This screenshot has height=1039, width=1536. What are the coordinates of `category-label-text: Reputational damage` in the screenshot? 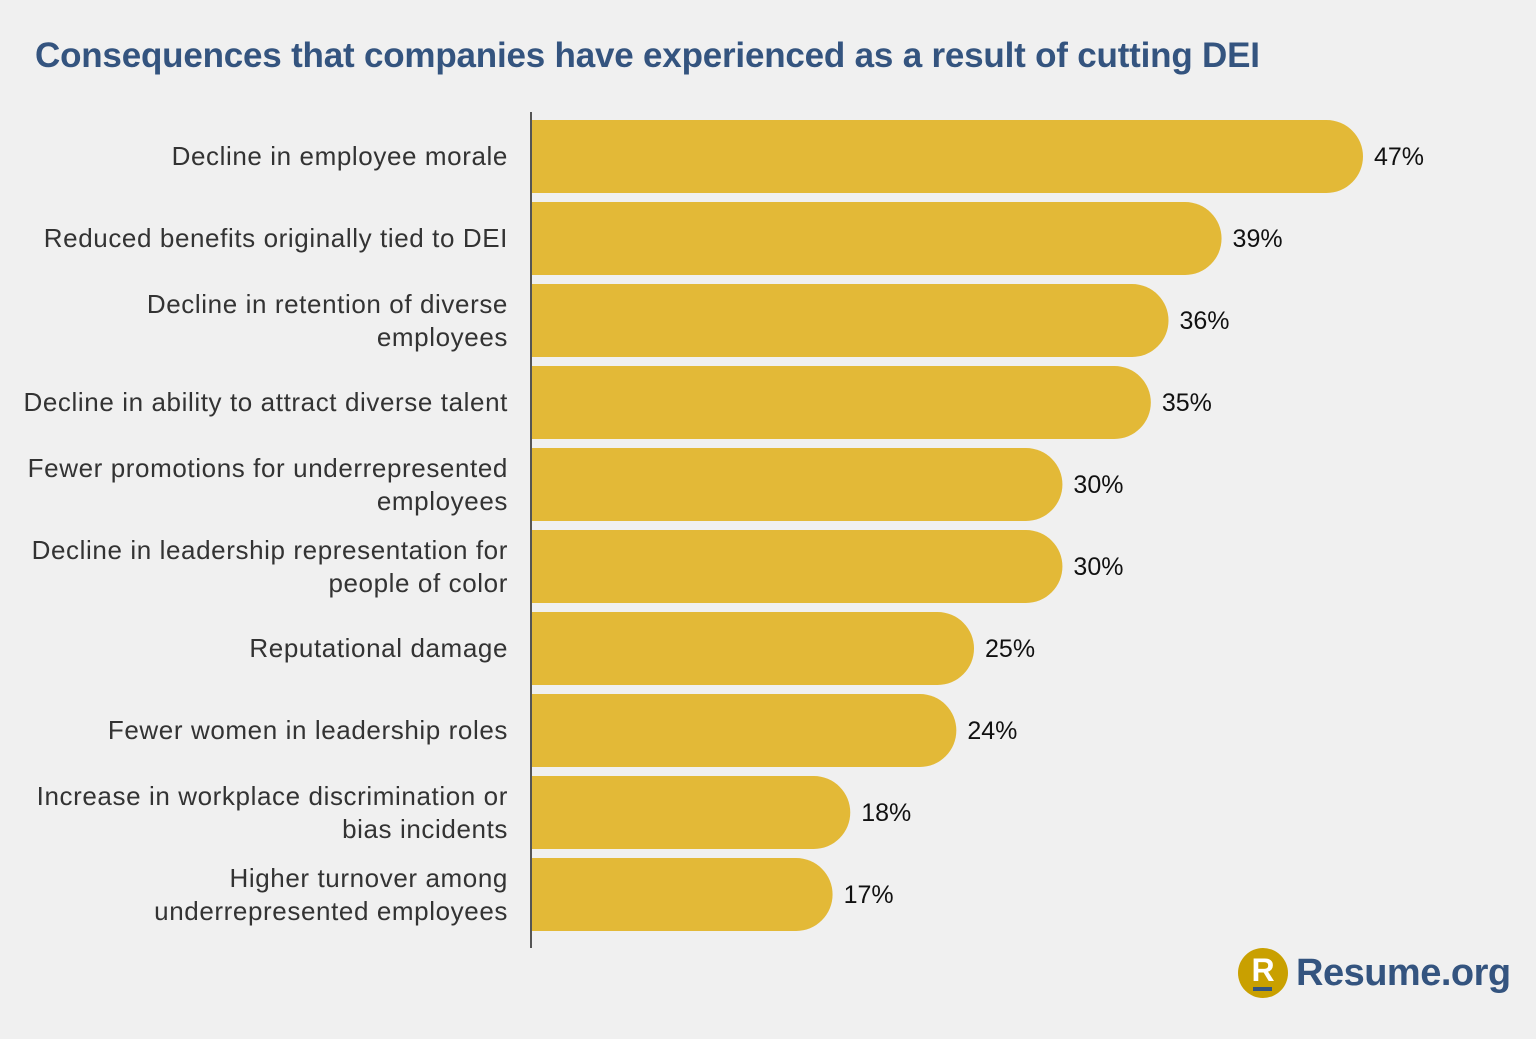 It's located at (378, 648).